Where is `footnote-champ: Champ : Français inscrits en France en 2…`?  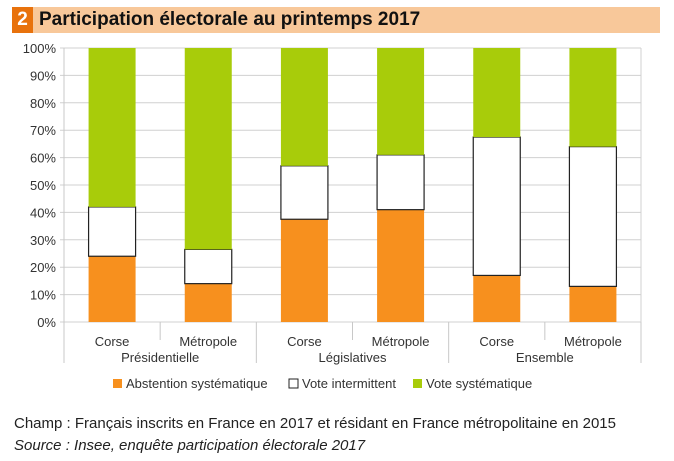 footnote-champ: Champ : Français inscrits en France en 2… is located at coordinates (315, 423).